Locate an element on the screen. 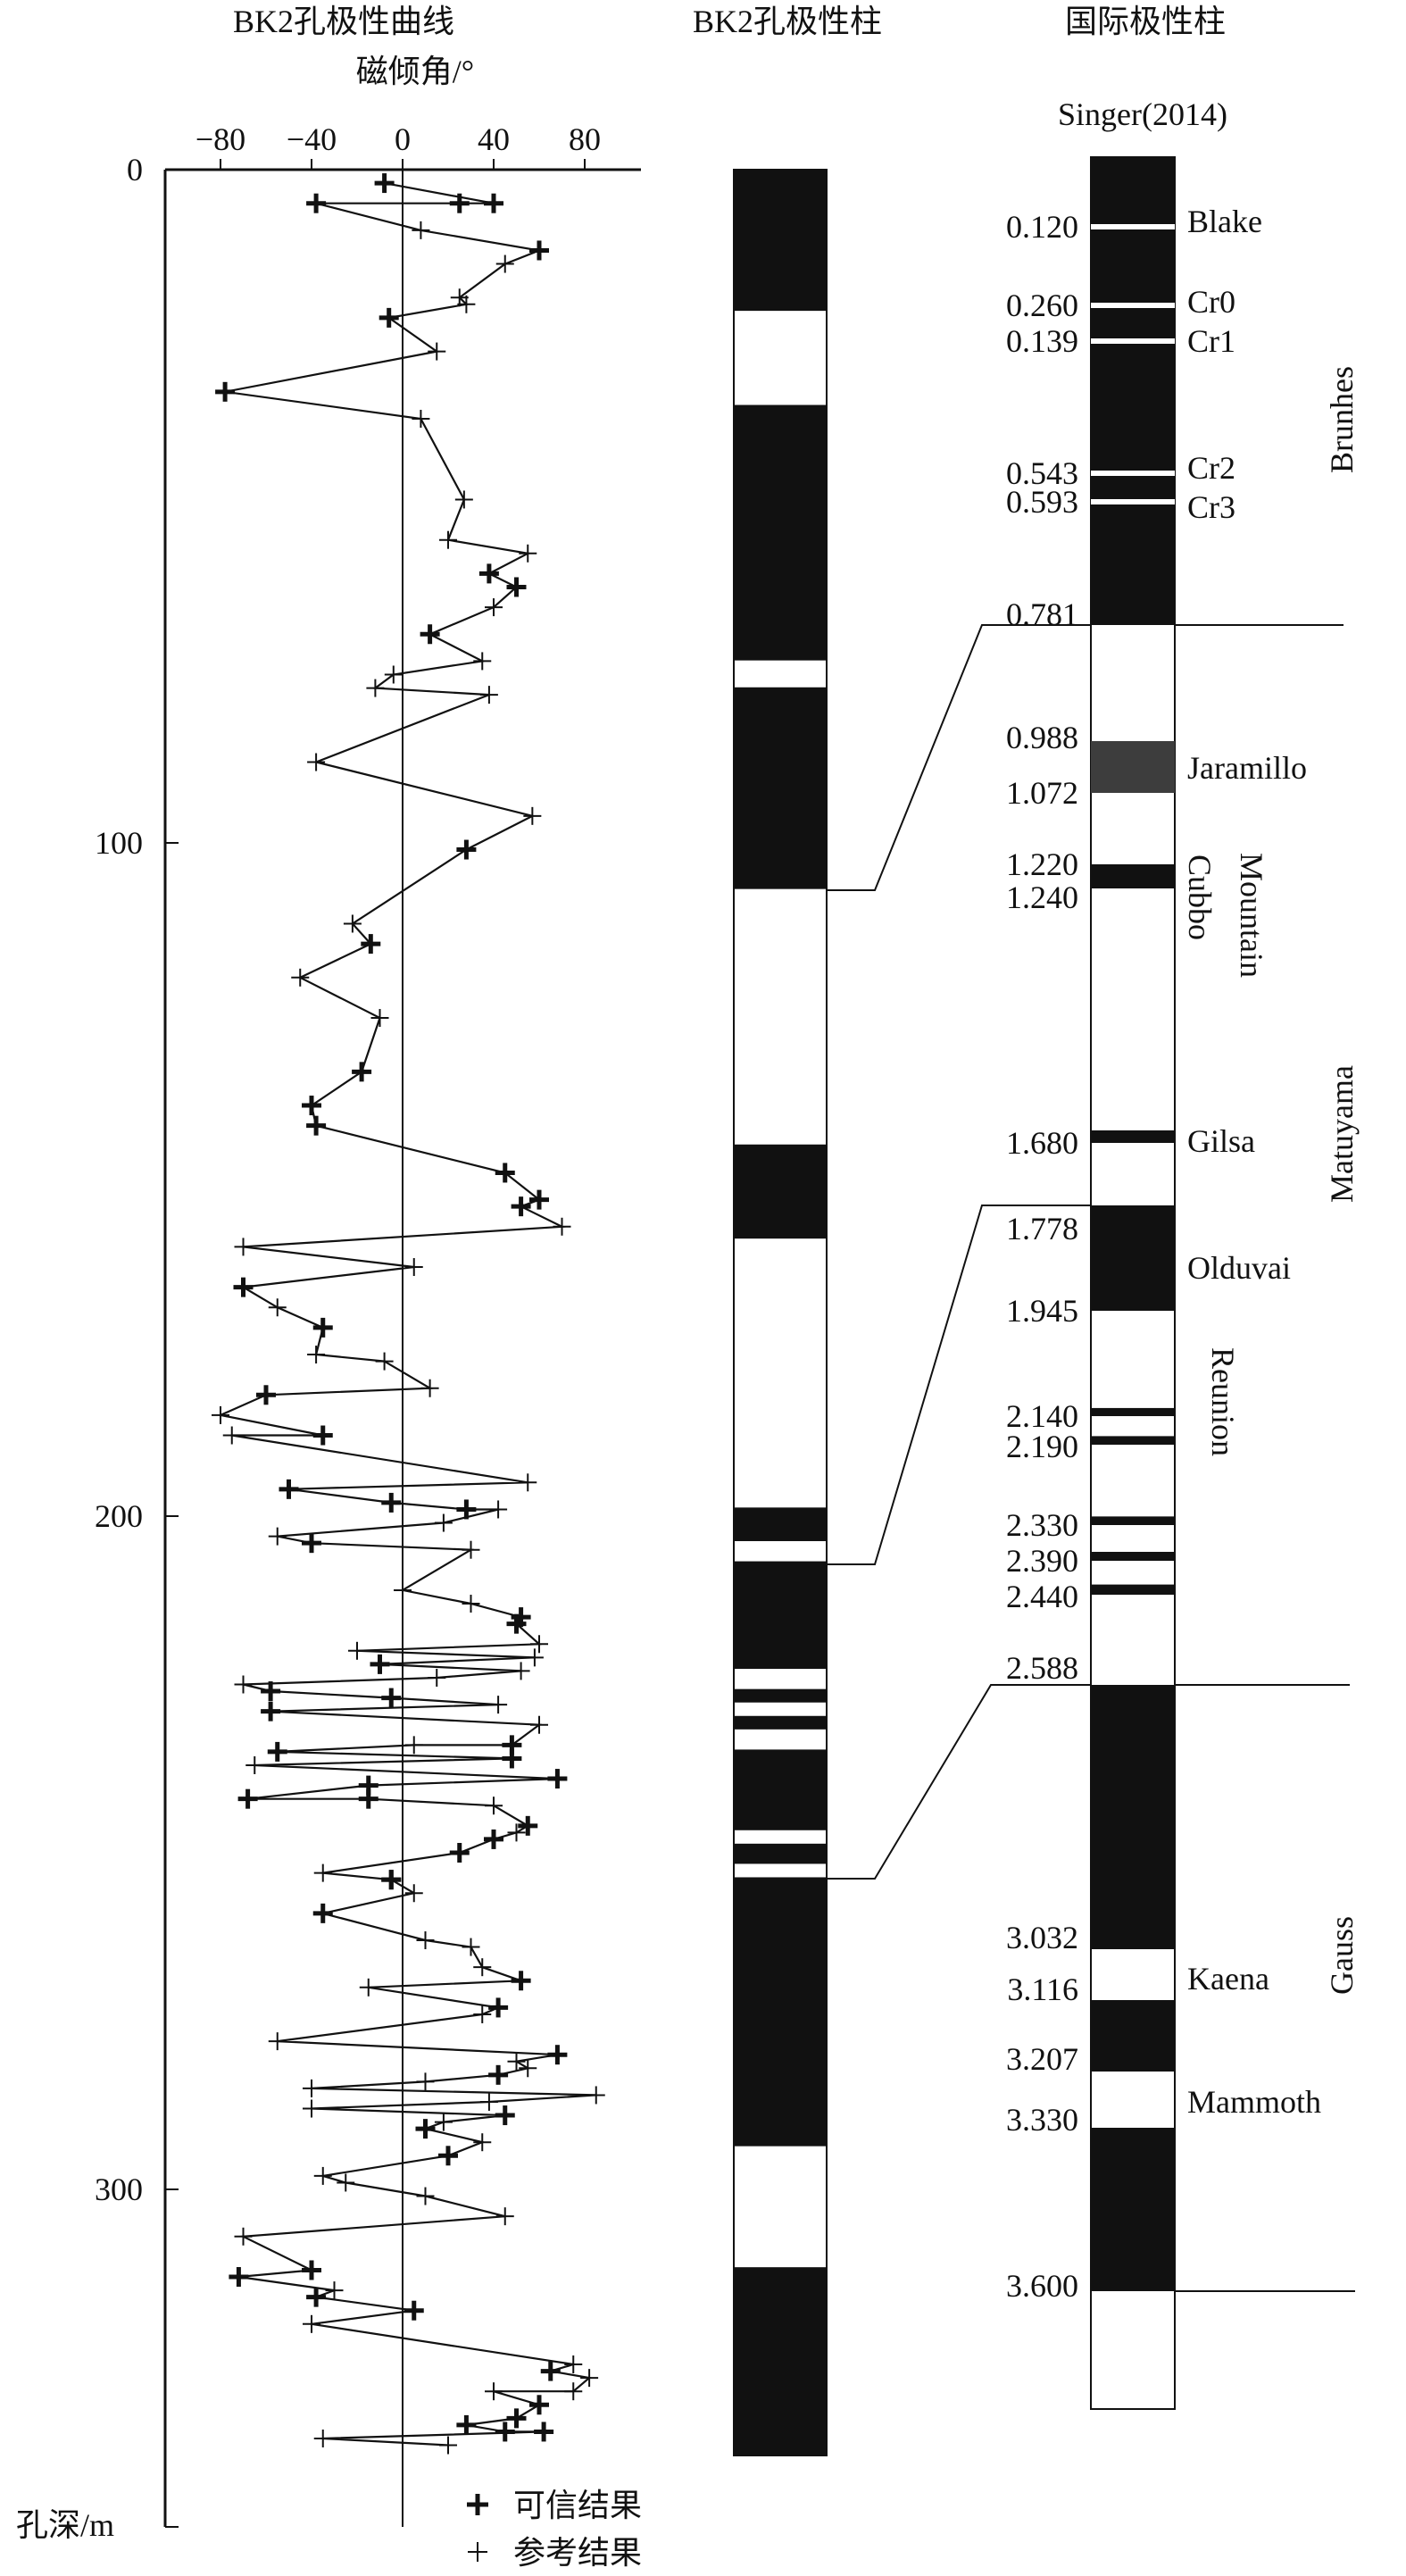 This screenshot has height=2576, width=1406. gpts-age-label: 0.120 is located at coordinates (1042, 227).